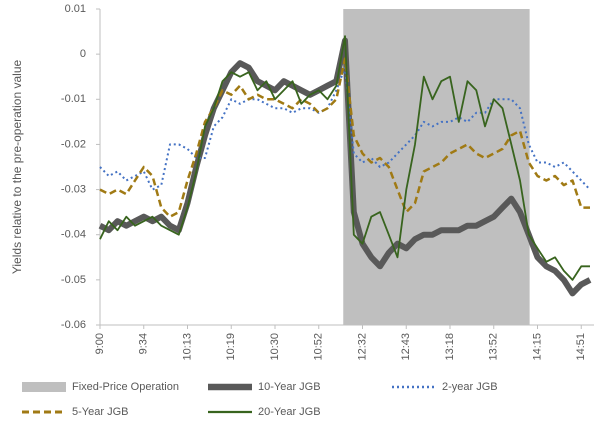  What do you see at coordinates (100, 343) in the screenshot?
I see `x-tick-label: 9:00` at bounding box center [100, 343].